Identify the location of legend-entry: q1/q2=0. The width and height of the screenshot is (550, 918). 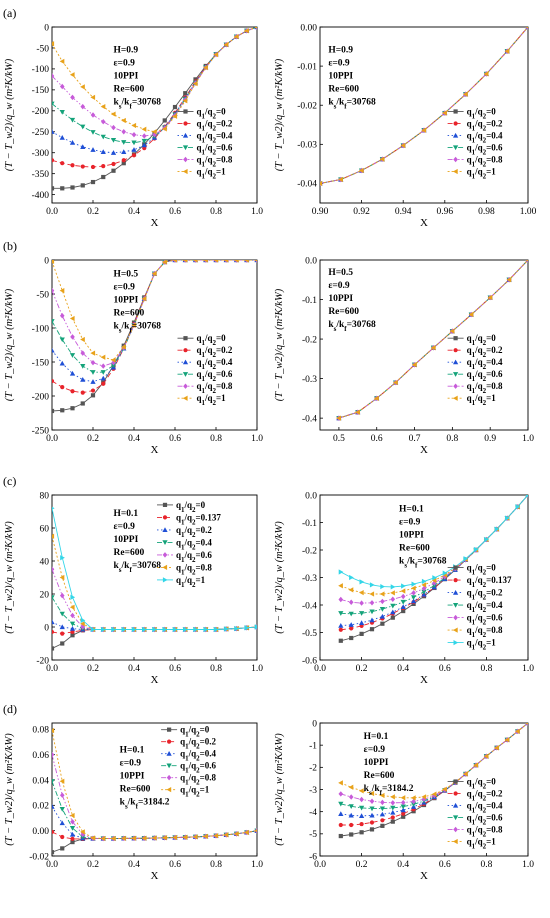
(195, 732).